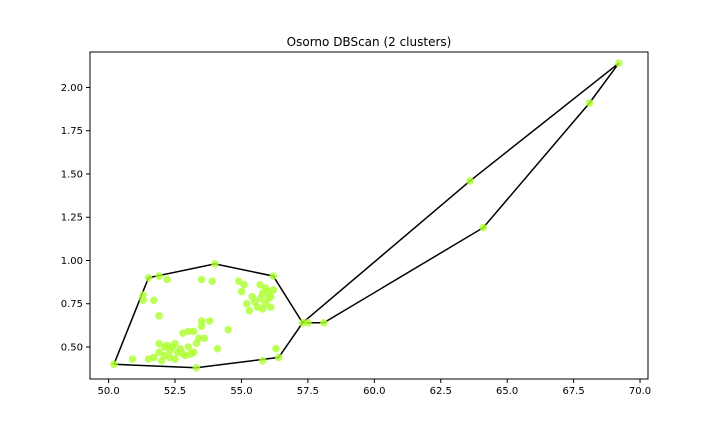 This screenshot has width=720, height=436. I want to click on x-tick-label: 62.5, so click(441, 391).